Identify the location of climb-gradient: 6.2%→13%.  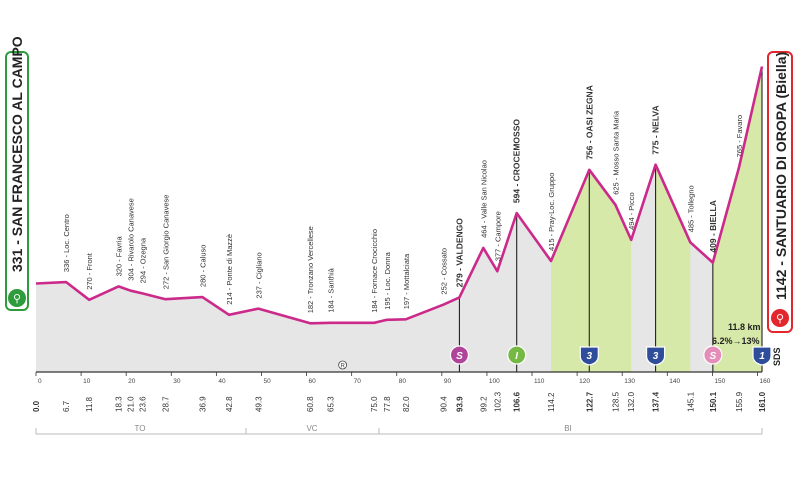
(736, 341).